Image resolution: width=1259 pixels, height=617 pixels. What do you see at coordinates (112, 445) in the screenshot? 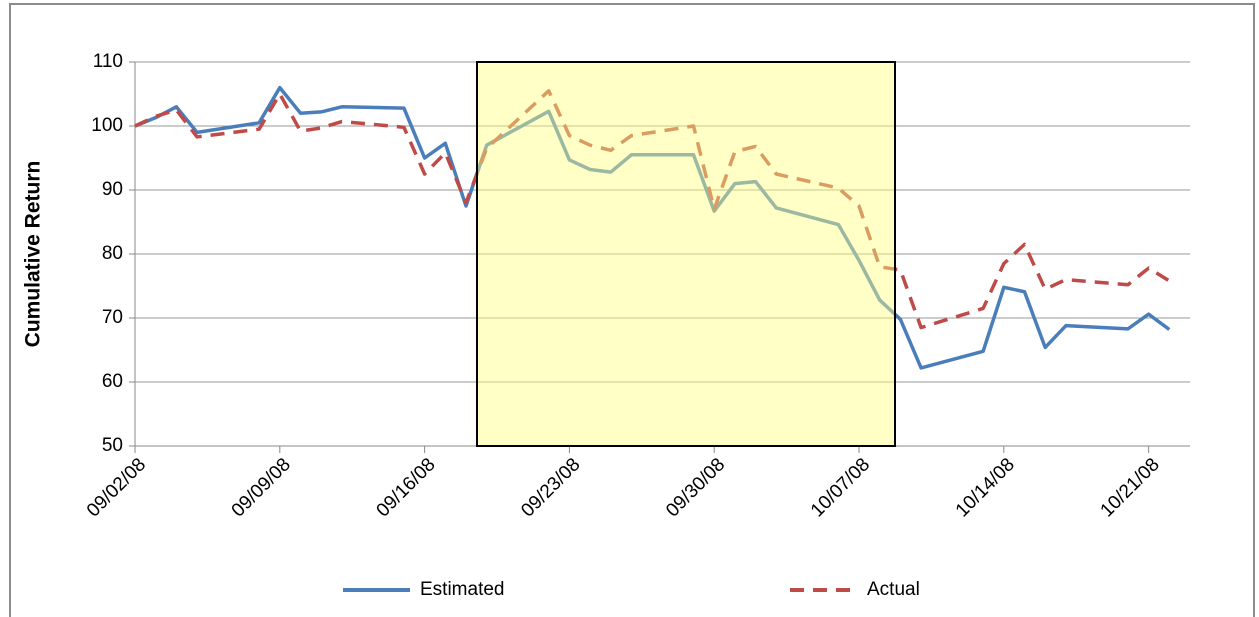
I see `y-tick-label: 50` at bounding box center [112, 445].